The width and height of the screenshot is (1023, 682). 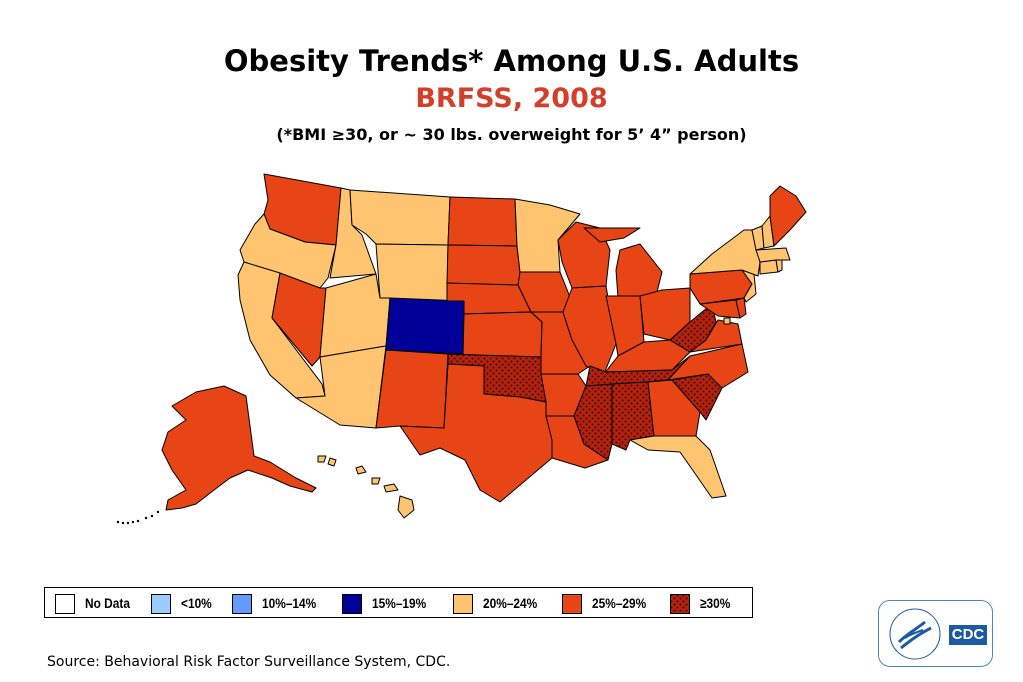 What do you see at coordinates (511, 98) in the screenshot?
I see `map-subtitle: BRFSS, 2008` at bounding box center [511, 98].